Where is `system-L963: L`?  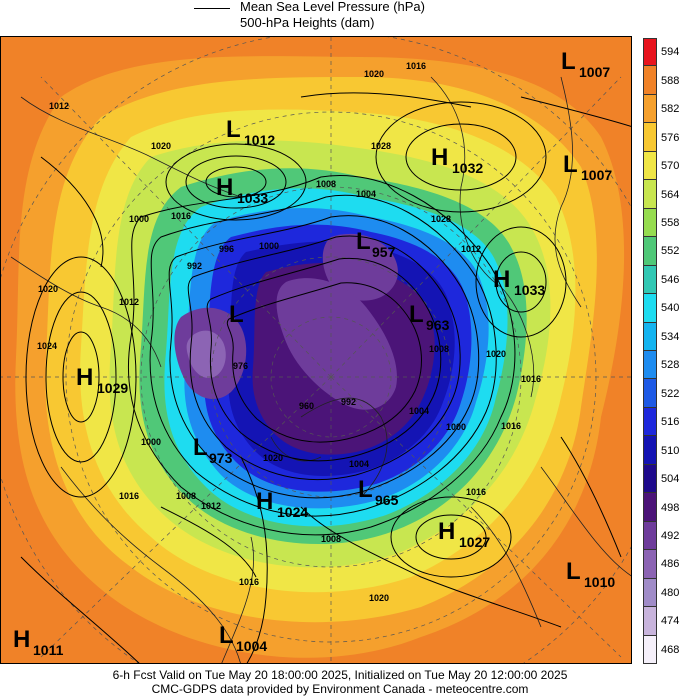
system-L963: L is located at coordinates (416, 314).